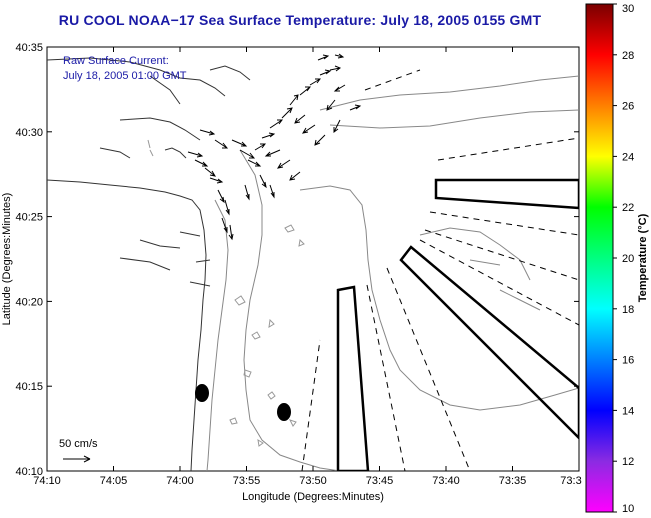 The image size is (651, 518). Describe the element at coordinates (217, 335) in the screenshot. I see `bathymetry-contour-inner` at that location.